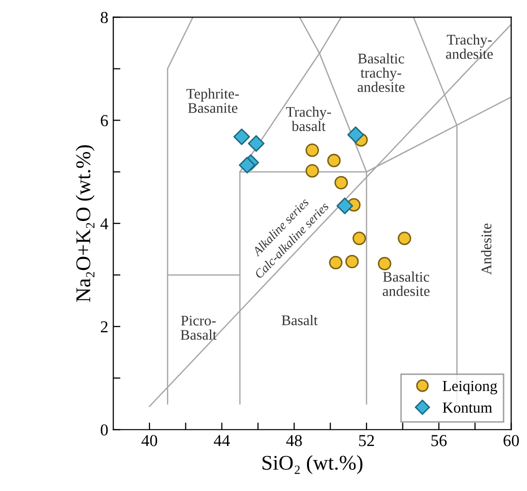 Image resolution: width=527 pixels, height=491 pixels. I want to click on legend-label: Leiqiong, so click(470, 387).